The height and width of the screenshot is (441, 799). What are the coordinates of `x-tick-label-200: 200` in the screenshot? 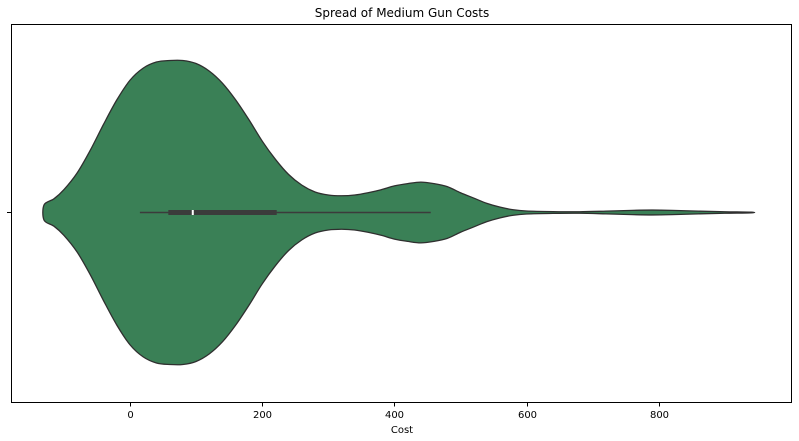 It's located at (262, 415).